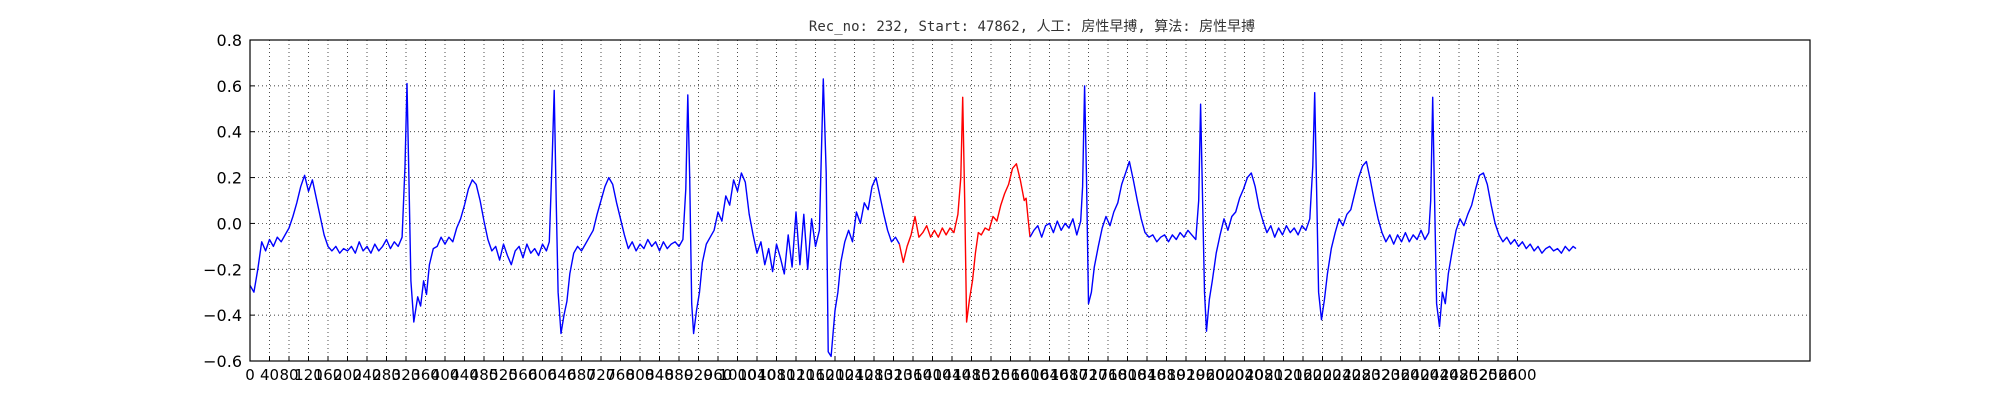 Image resolution: width=2000 pixels, height=405 pixels. What do you see at coordinates (1186, 375) in the screenshot?
I see `x-tick-label: 1920` at bounding box center [1186, 375].